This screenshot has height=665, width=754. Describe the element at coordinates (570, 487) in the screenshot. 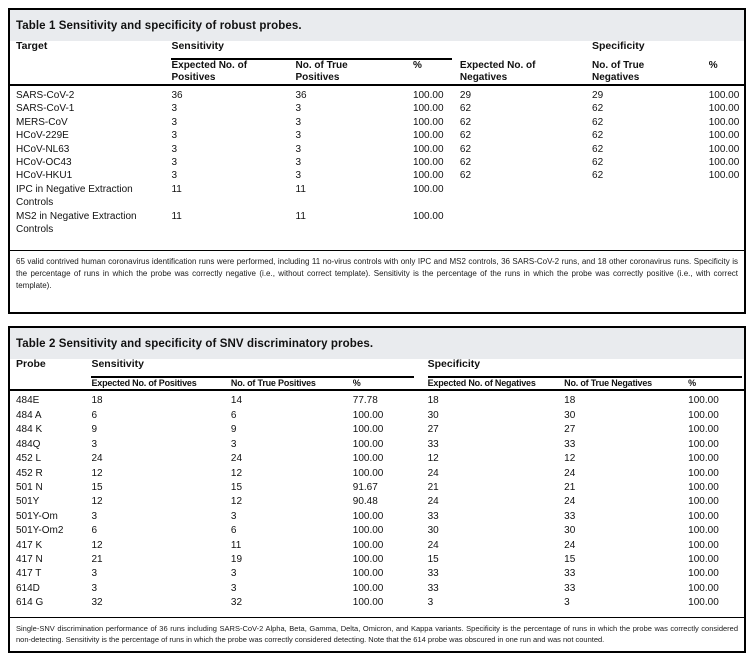

I see `table2-cell-true_neg: 21` at that location.